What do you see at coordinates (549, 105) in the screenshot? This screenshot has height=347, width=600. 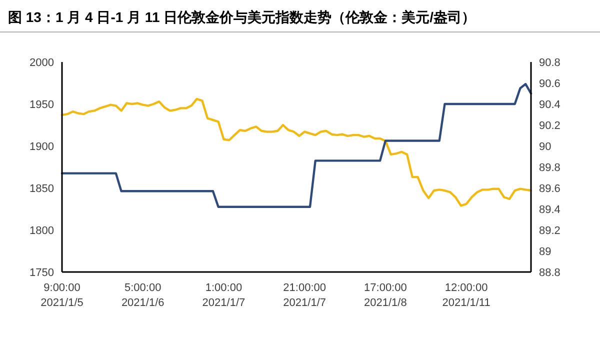 I see `y2-tick-label: 90.4` at bounding box center [549, 105].